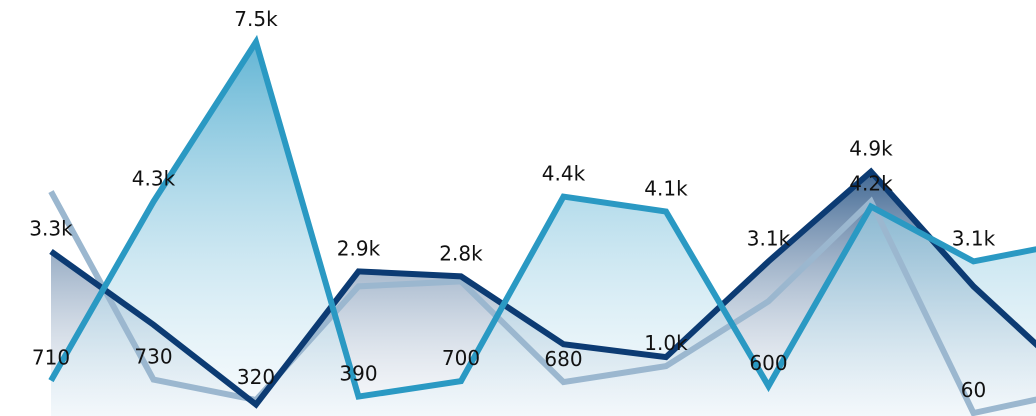 The height and width of the screenshot is (416, 1036). Describe the element at coordinates (153, 357) in the screenshot. I see `data-label-light-1: 730` at that location.